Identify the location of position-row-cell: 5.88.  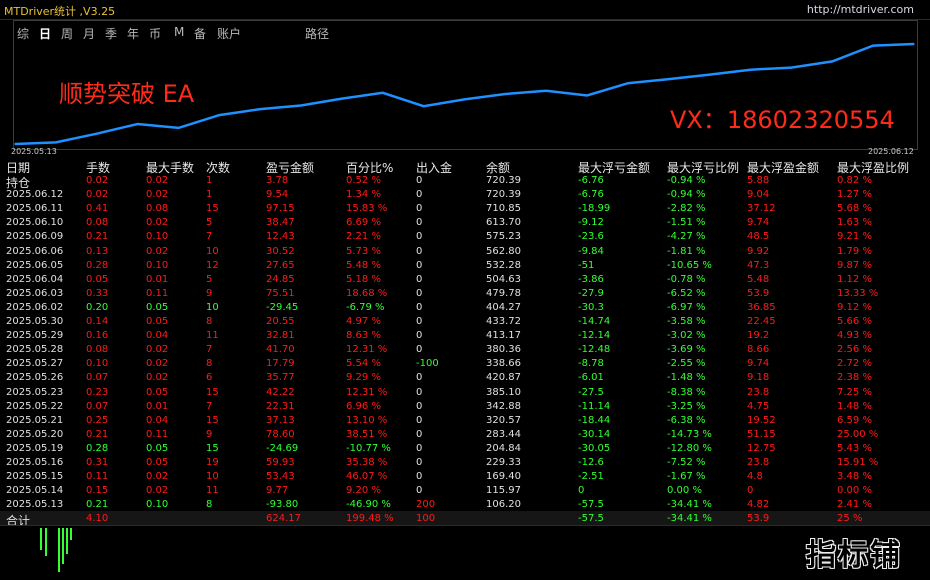
(758, 180).